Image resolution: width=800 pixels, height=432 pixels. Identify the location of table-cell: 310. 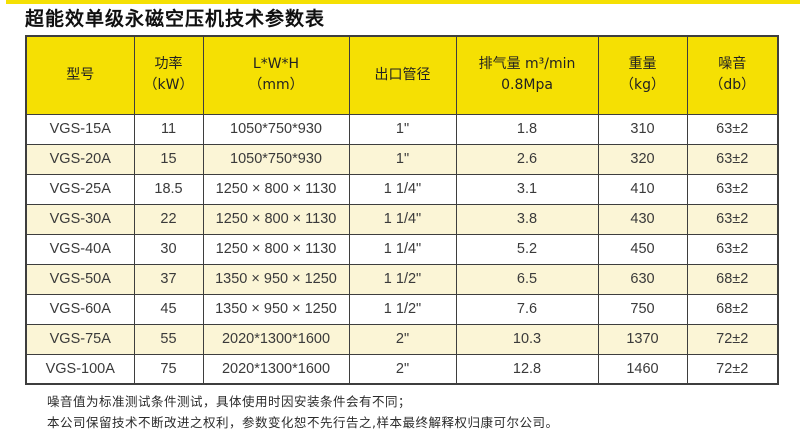
(642, 129).